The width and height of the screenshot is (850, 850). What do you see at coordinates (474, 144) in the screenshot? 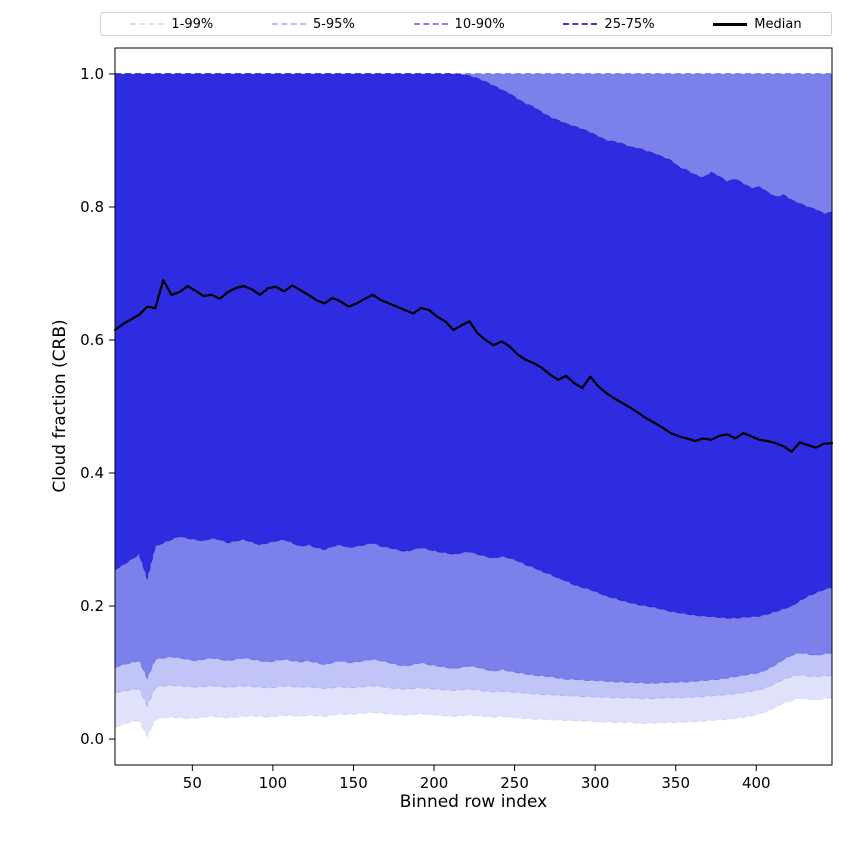
I see `band-edge-upper-25-75-` at bounding box center [474, 144].